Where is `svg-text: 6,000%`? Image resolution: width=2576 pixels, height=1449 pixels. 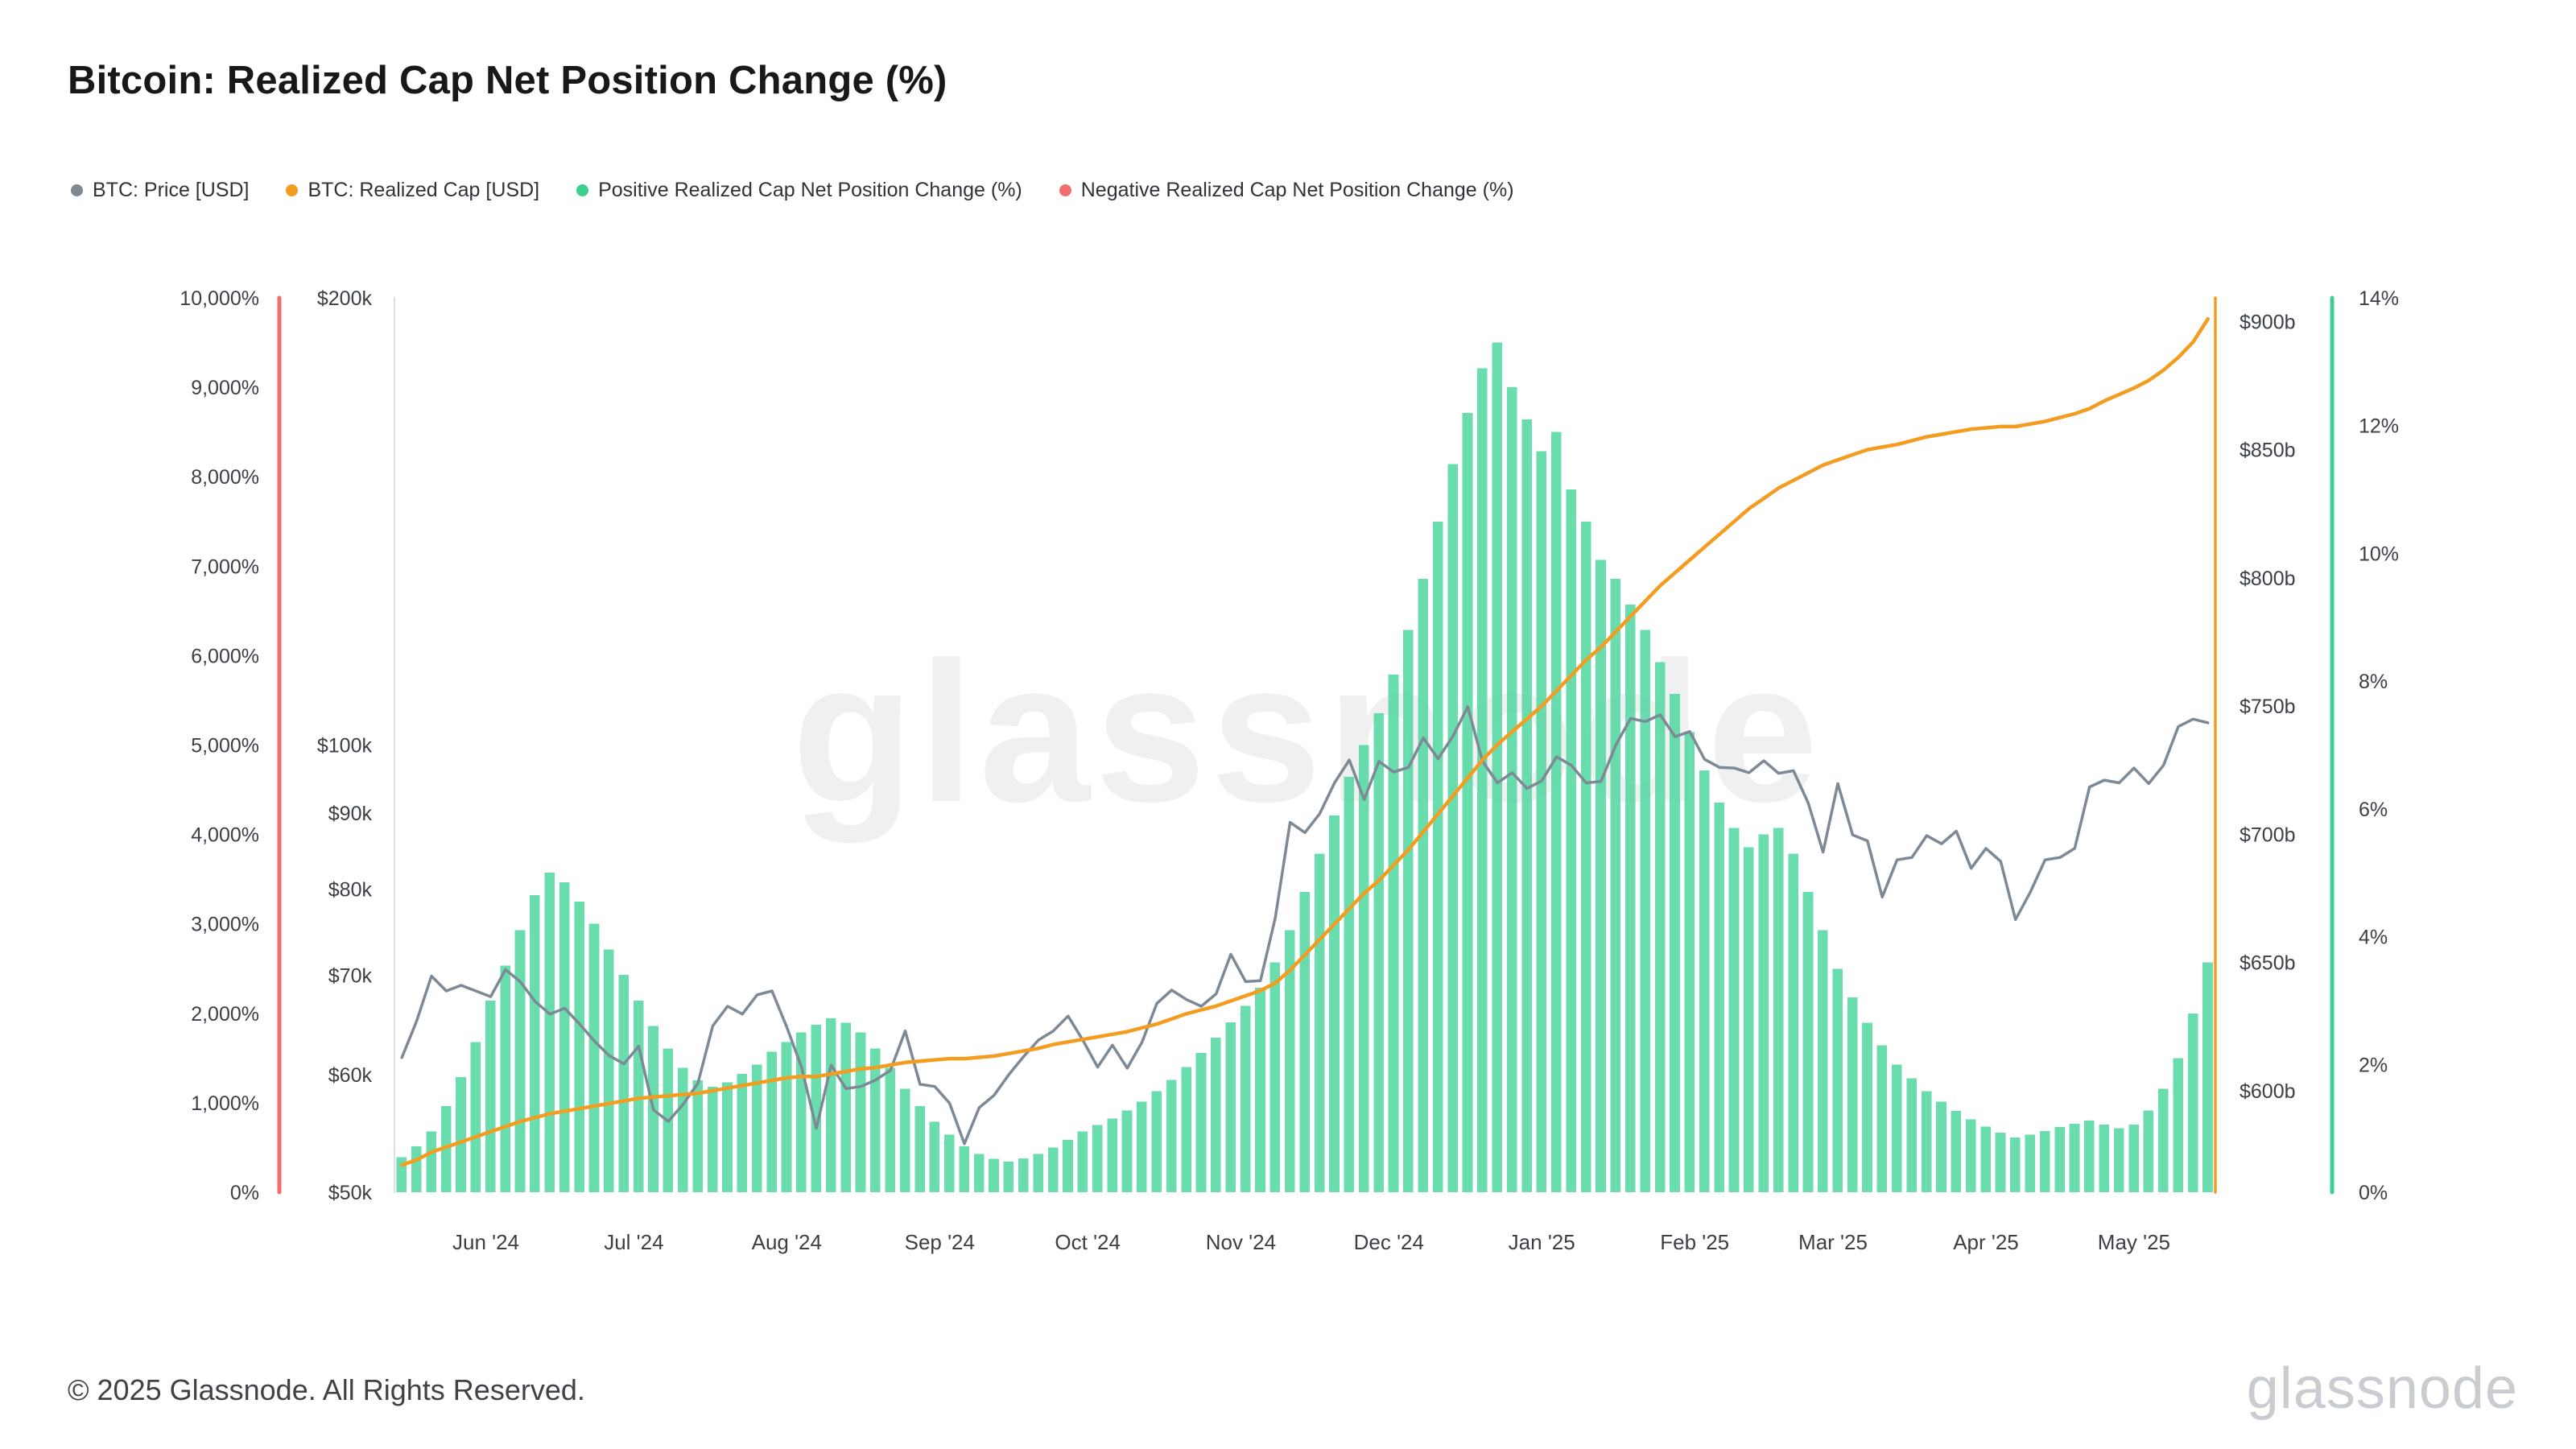 svg-text: 6,000% is located at coordinates (225, 656).